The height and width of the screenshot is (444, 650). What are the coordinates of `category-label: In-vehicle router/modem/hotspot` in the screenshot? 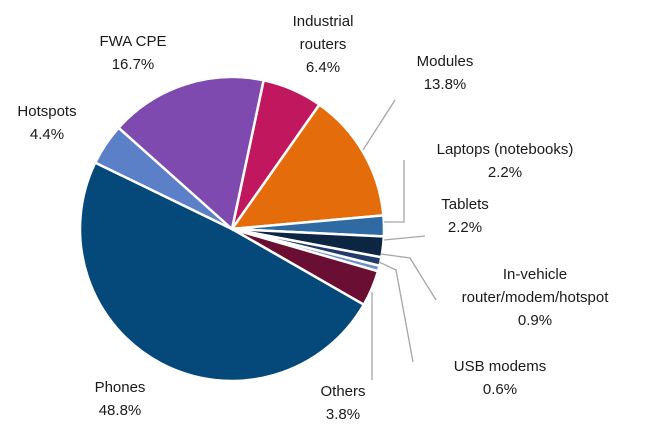 It's located at (535, 286).